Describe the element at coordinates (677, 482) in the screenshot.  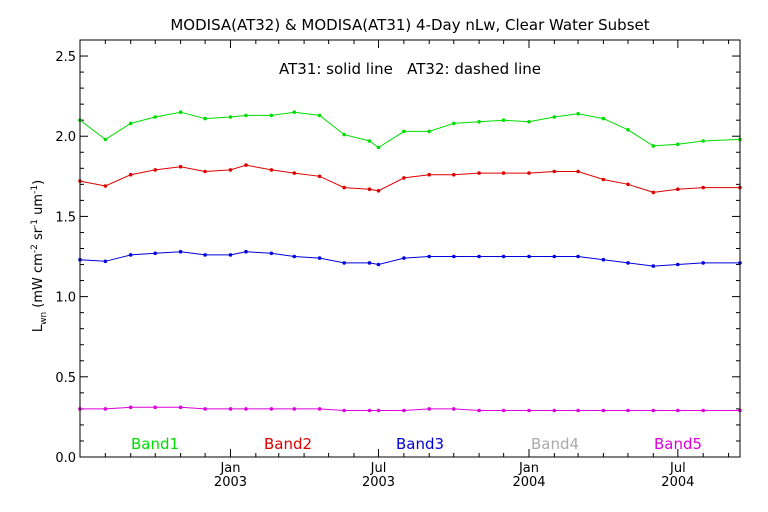
I see `x-tick-year: 2004` at that location.